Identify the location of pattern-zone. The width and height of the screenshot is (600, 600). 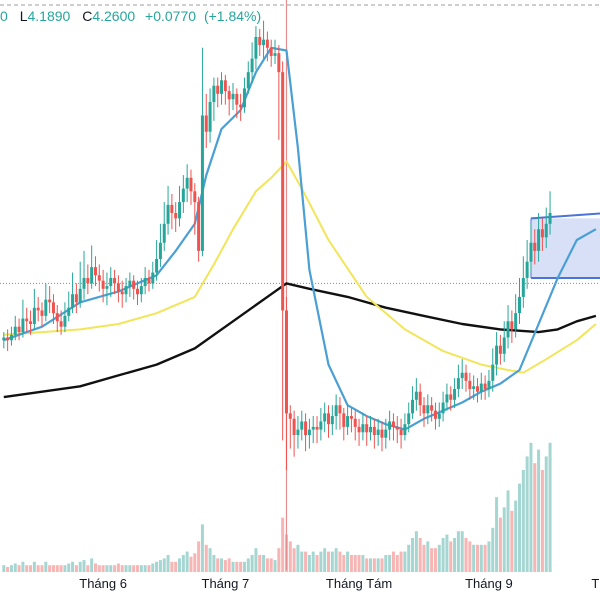
(565, 245).